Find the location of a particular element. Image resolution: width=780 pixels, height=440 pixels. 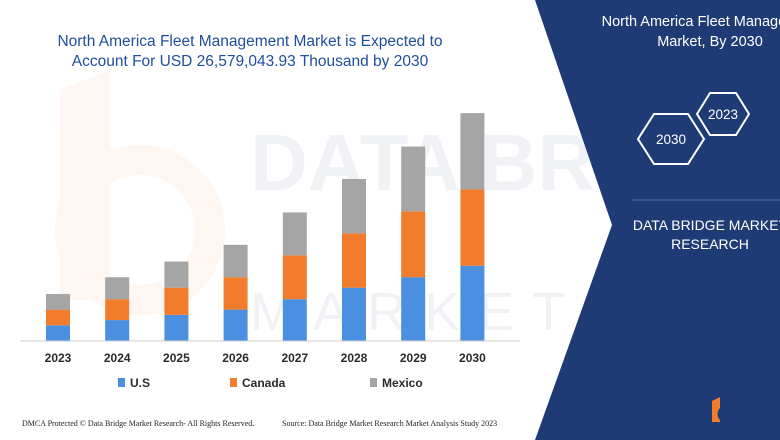

bar-2027-us is located at coordinates (294, 320).